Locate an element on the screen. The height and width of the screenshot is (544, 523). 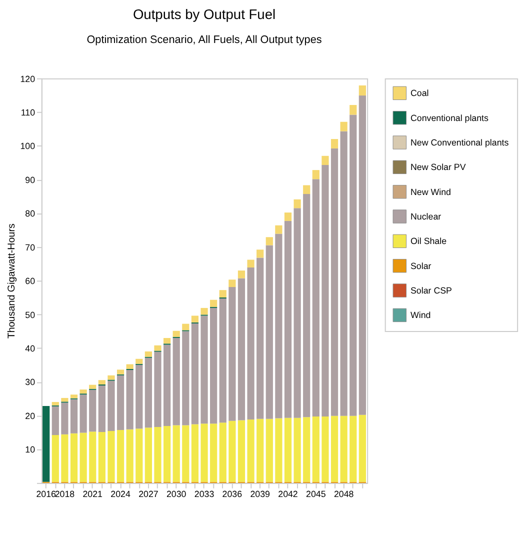
y-tick-label: 40 is located at coordinates (30, 349).